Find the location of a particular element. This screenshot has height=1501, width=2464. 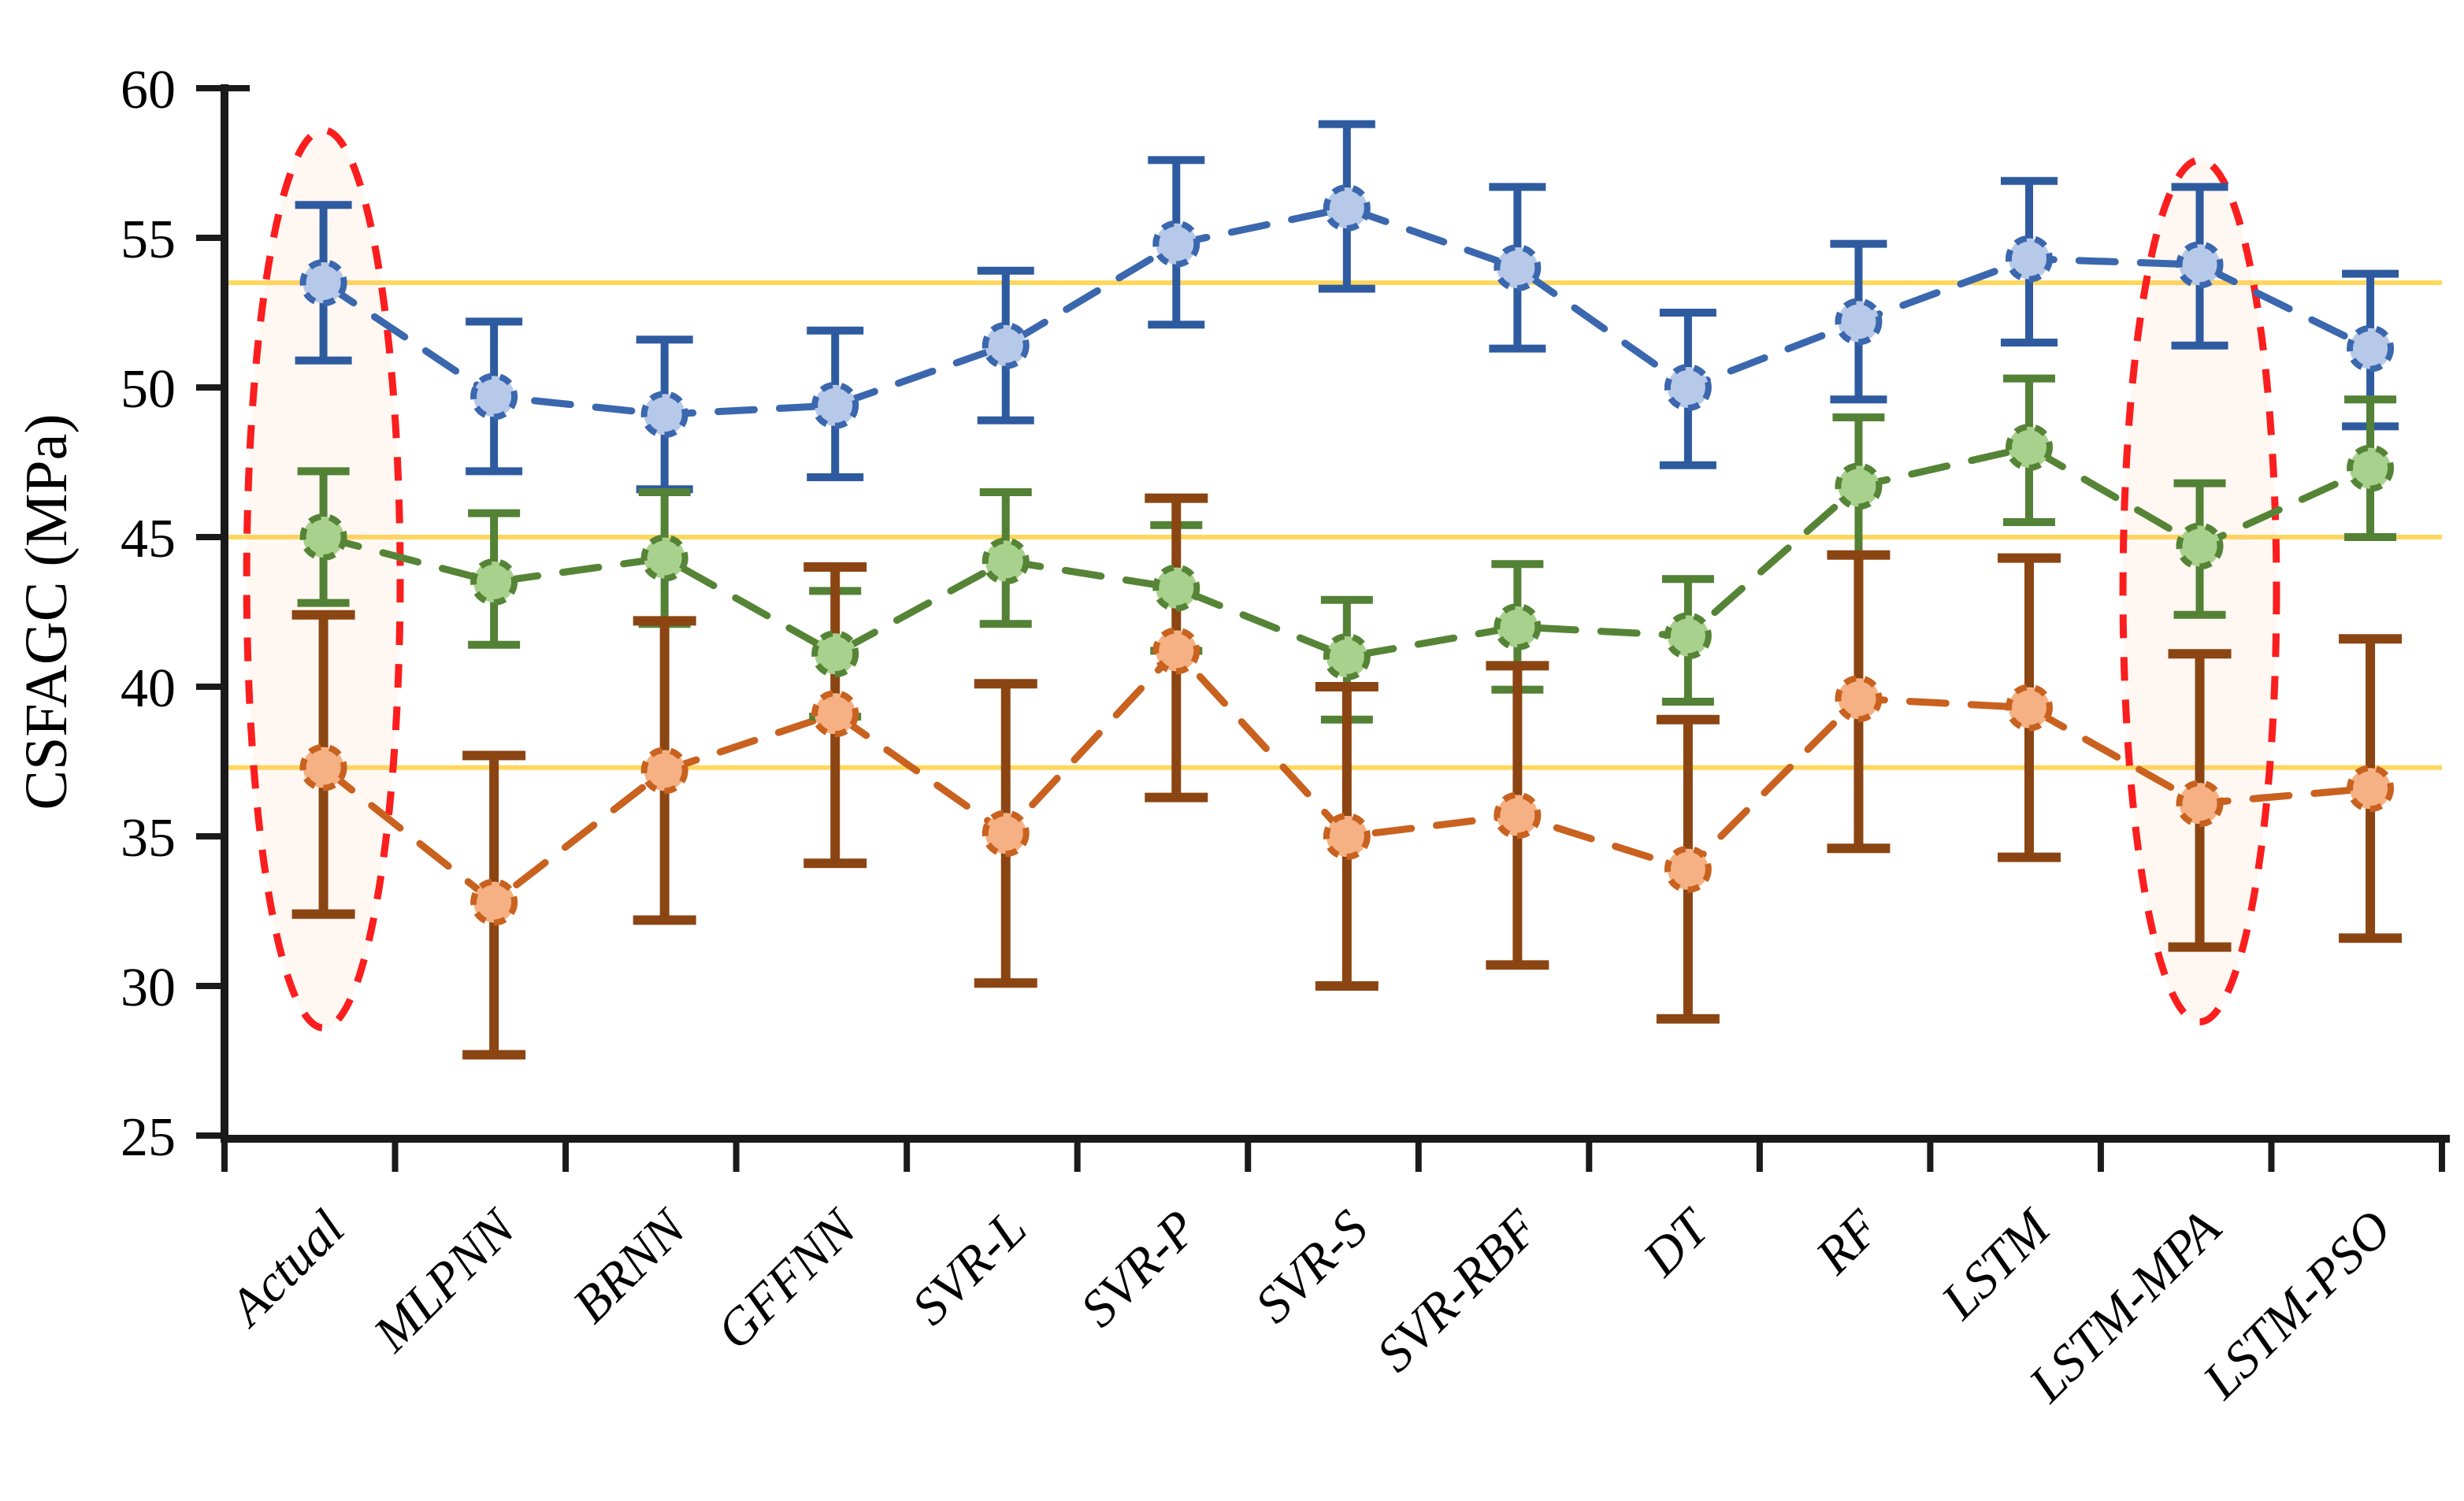

marker-blue-SVR-L is located at coordinates (1006, 345).